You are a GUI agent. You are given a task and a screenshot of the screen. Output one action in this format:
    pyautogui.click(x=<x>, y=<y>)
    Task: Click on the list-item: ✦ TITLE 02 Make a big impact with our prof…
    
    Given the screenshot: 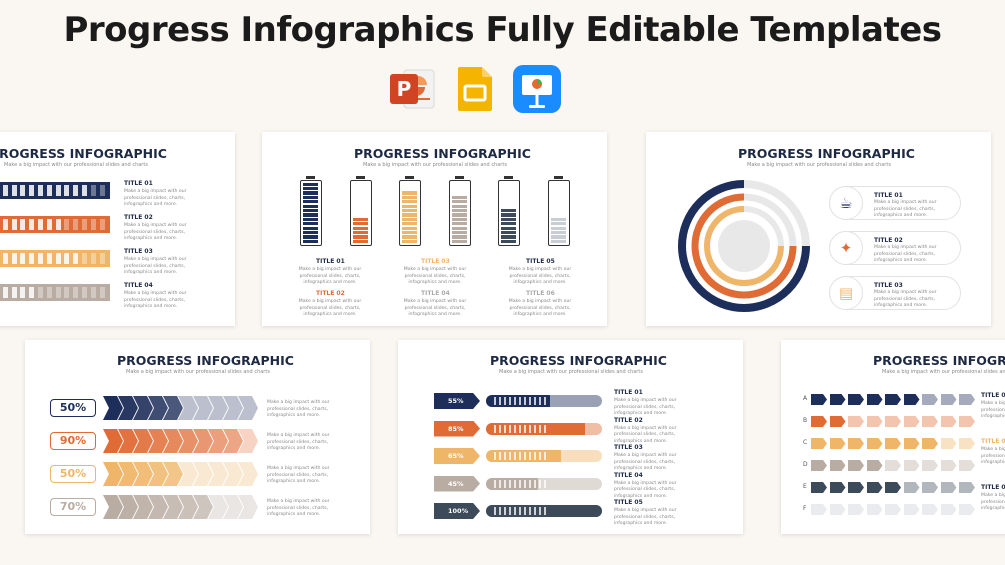 What is the action you would take?
    pyautogui.click(x=895, y=248)
    